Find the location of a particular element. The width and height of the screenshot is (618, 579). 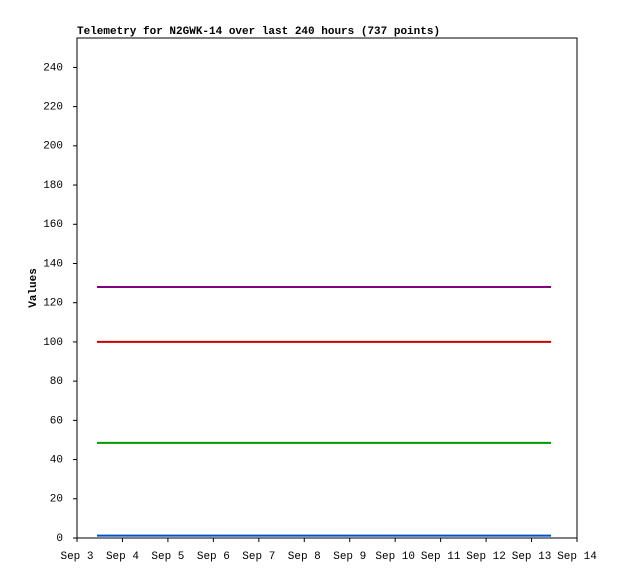

x-tick-label: Sep 9 is located at coordinates (349, 557).